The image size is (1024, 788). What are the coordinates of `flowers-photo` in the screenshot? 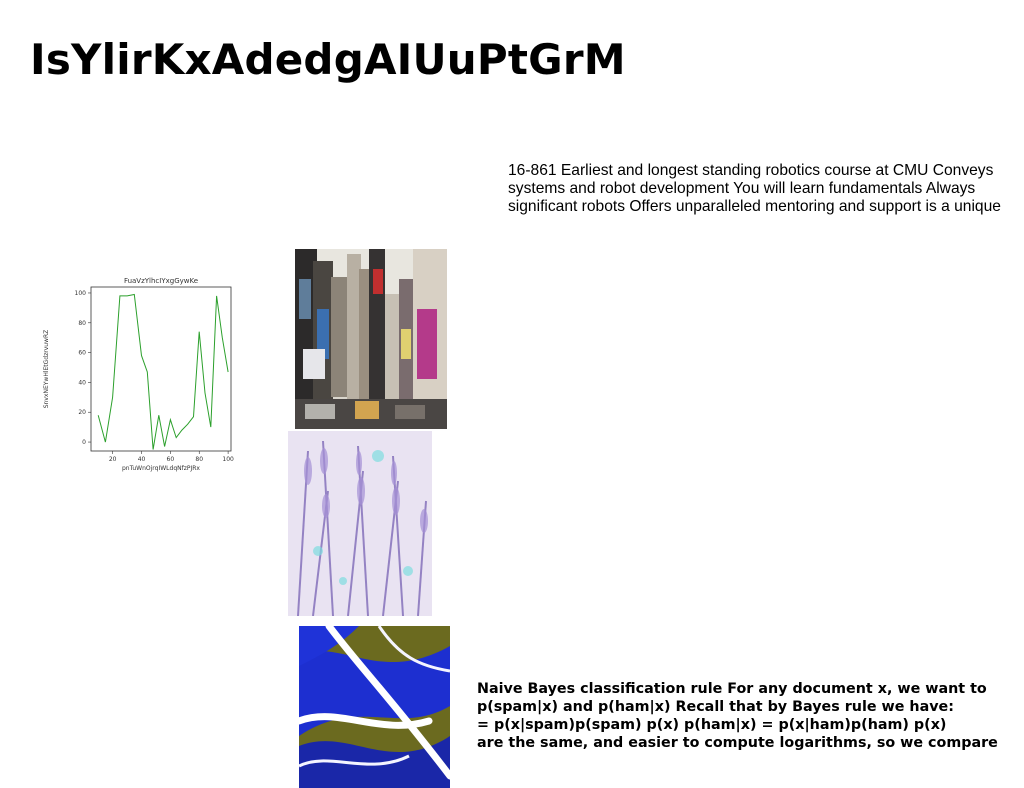 It's located at (360, 523).